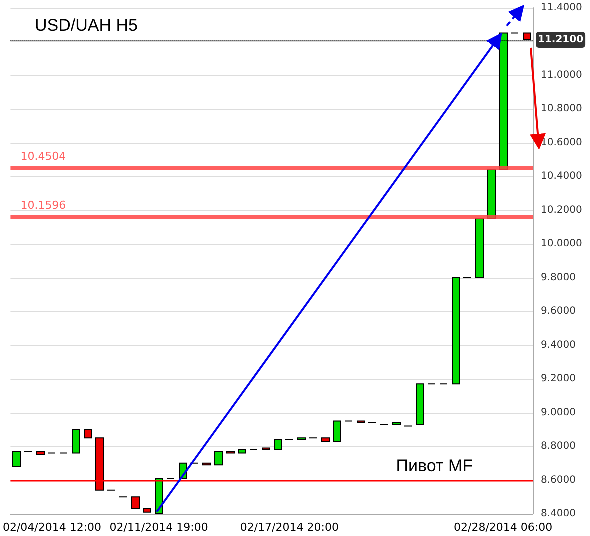  I want to click on ref-line-label: 10.1596, so click(43, 205).